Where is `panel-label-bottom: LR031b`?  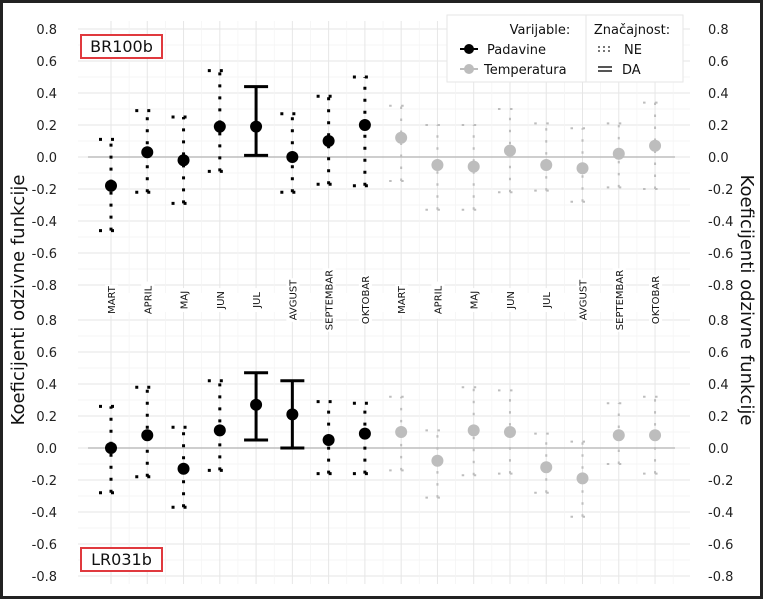
panel-label-bottom: LR031b is located at coordinates (121, 559).